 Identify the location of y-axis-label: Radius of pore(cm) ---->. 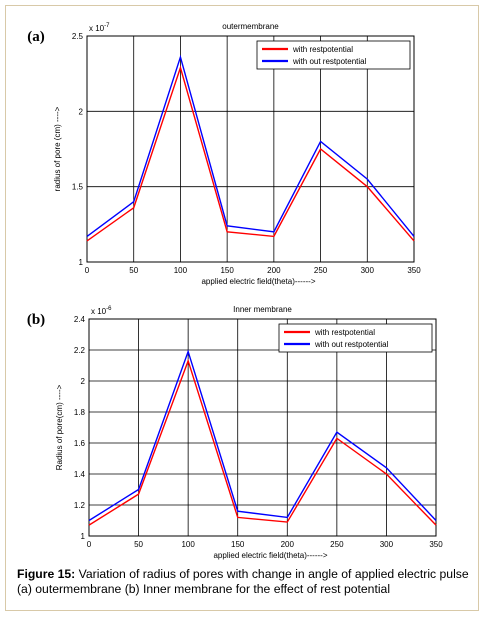
(59, 427).